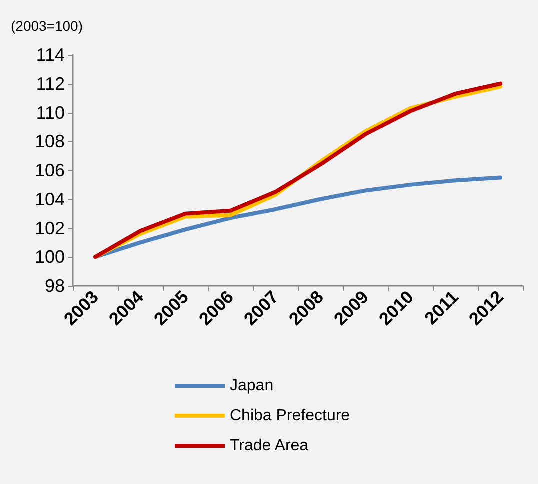 This screenshot has width=538, height=484. Describe the element at coordinates (47, 26) in the screenshot. I see `y-axis-title: (2003=100)` at that location.